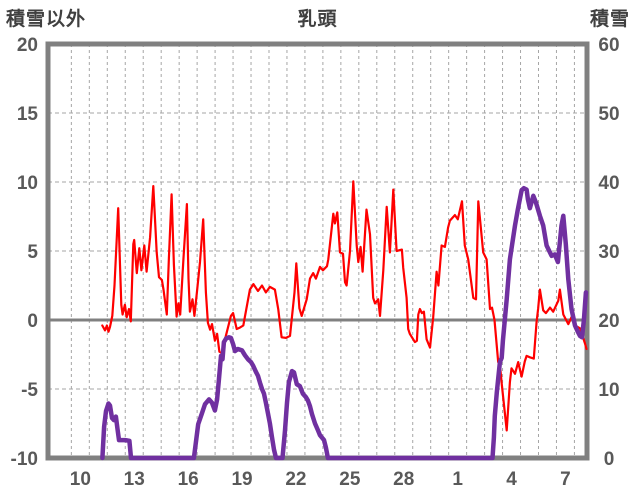  What do you see at coordinates (565, 479) in the screenshot?
I see `x-axis-tick-label: 7` at bounding box center [565, 479].